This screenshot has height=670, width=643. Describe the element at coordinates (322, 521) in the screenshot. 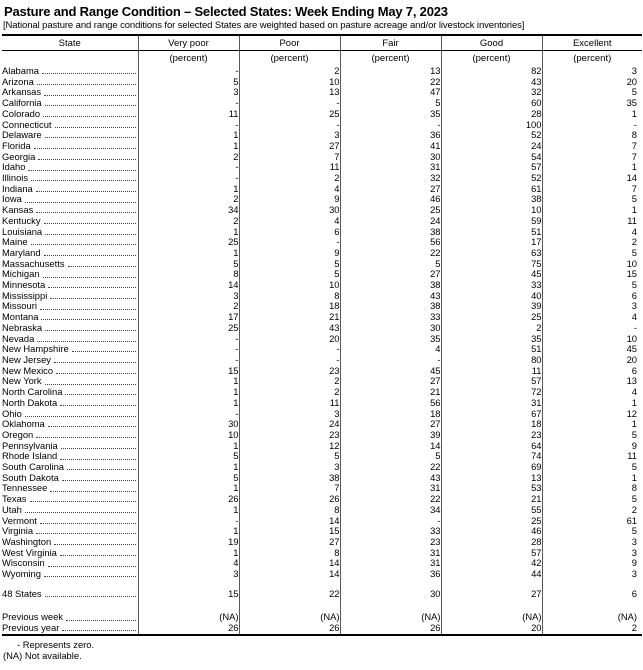

I see `table-row: Vermont -14-25 61` at that location.